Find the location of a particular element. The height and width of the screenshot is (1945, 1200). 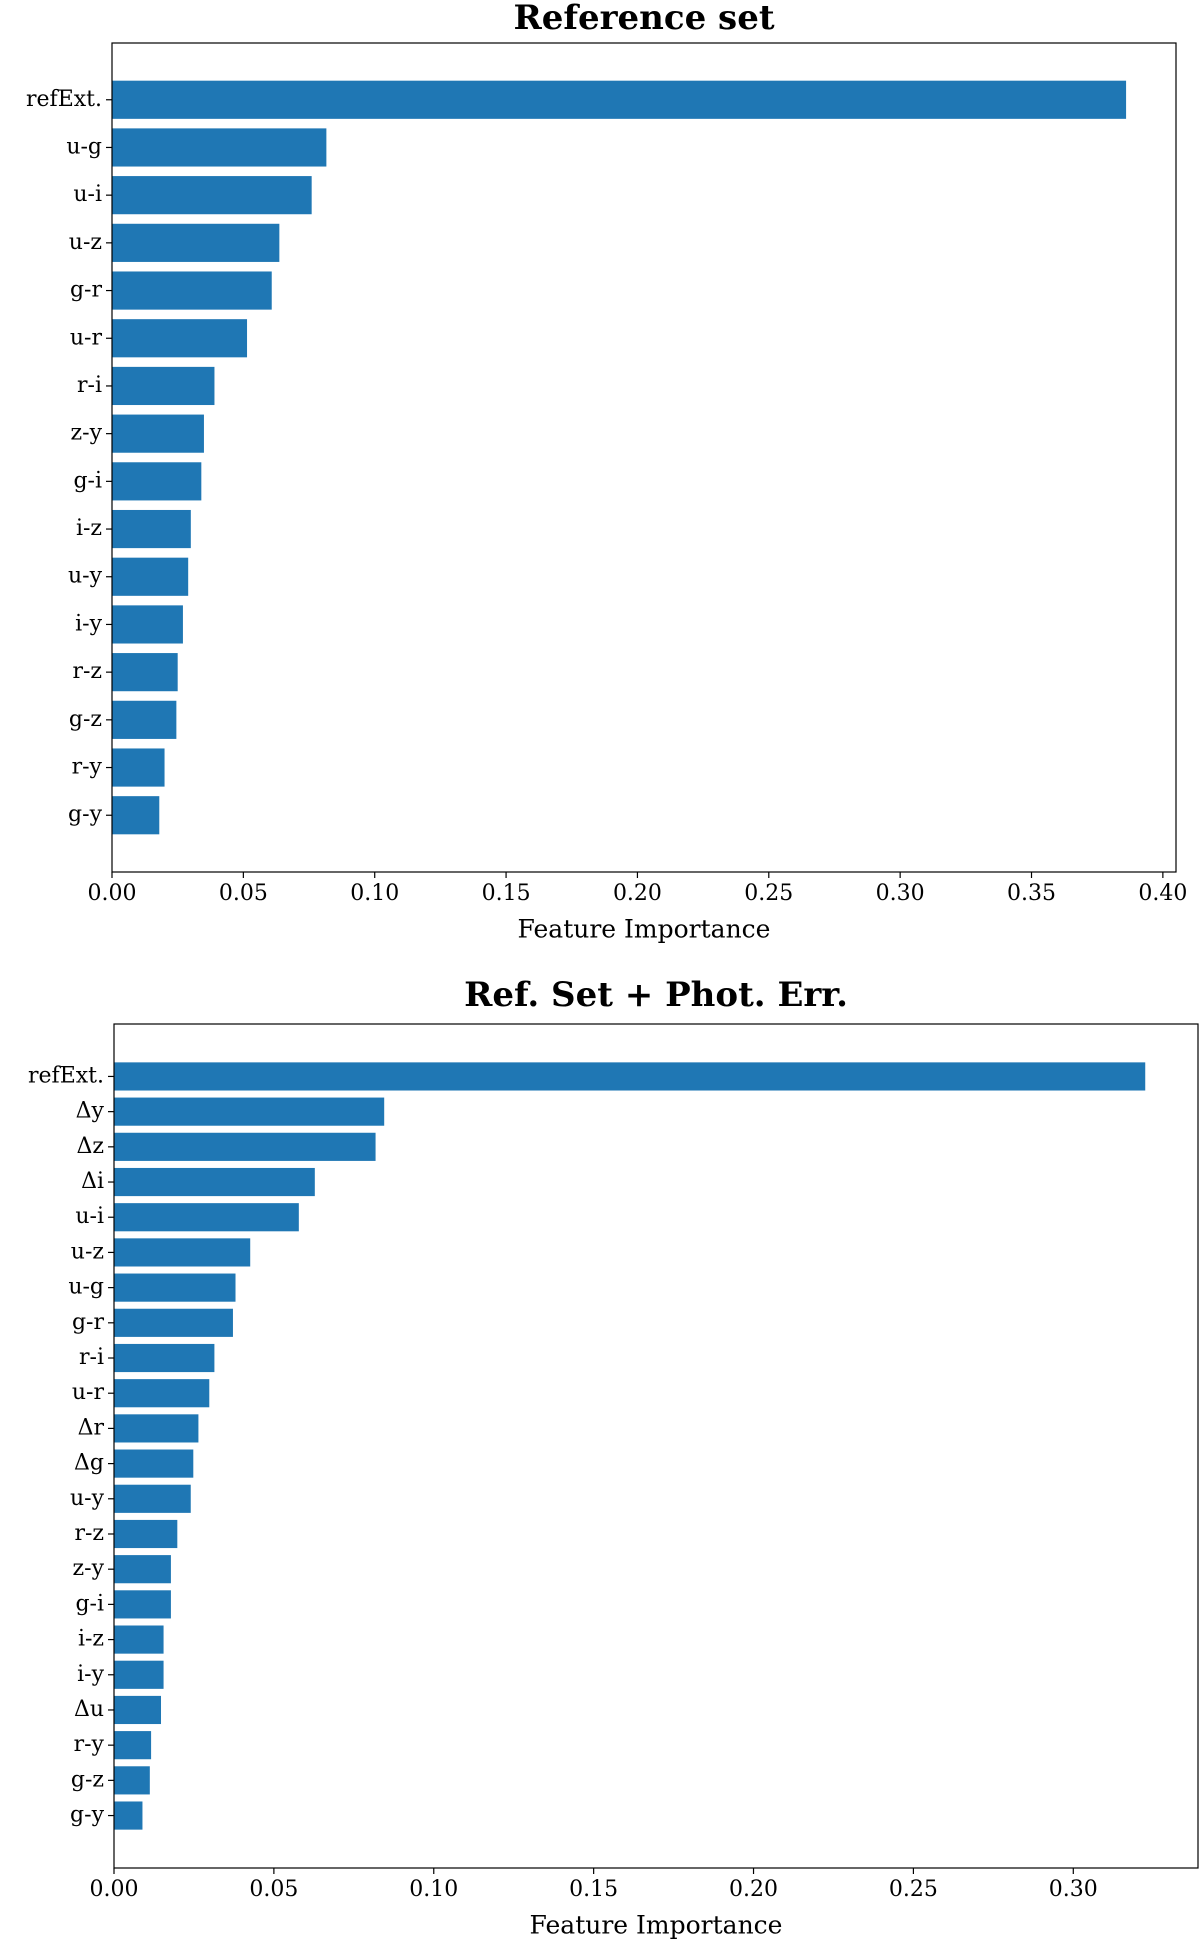

y-tick-label: Δr is located at coordinates (91, 1427).